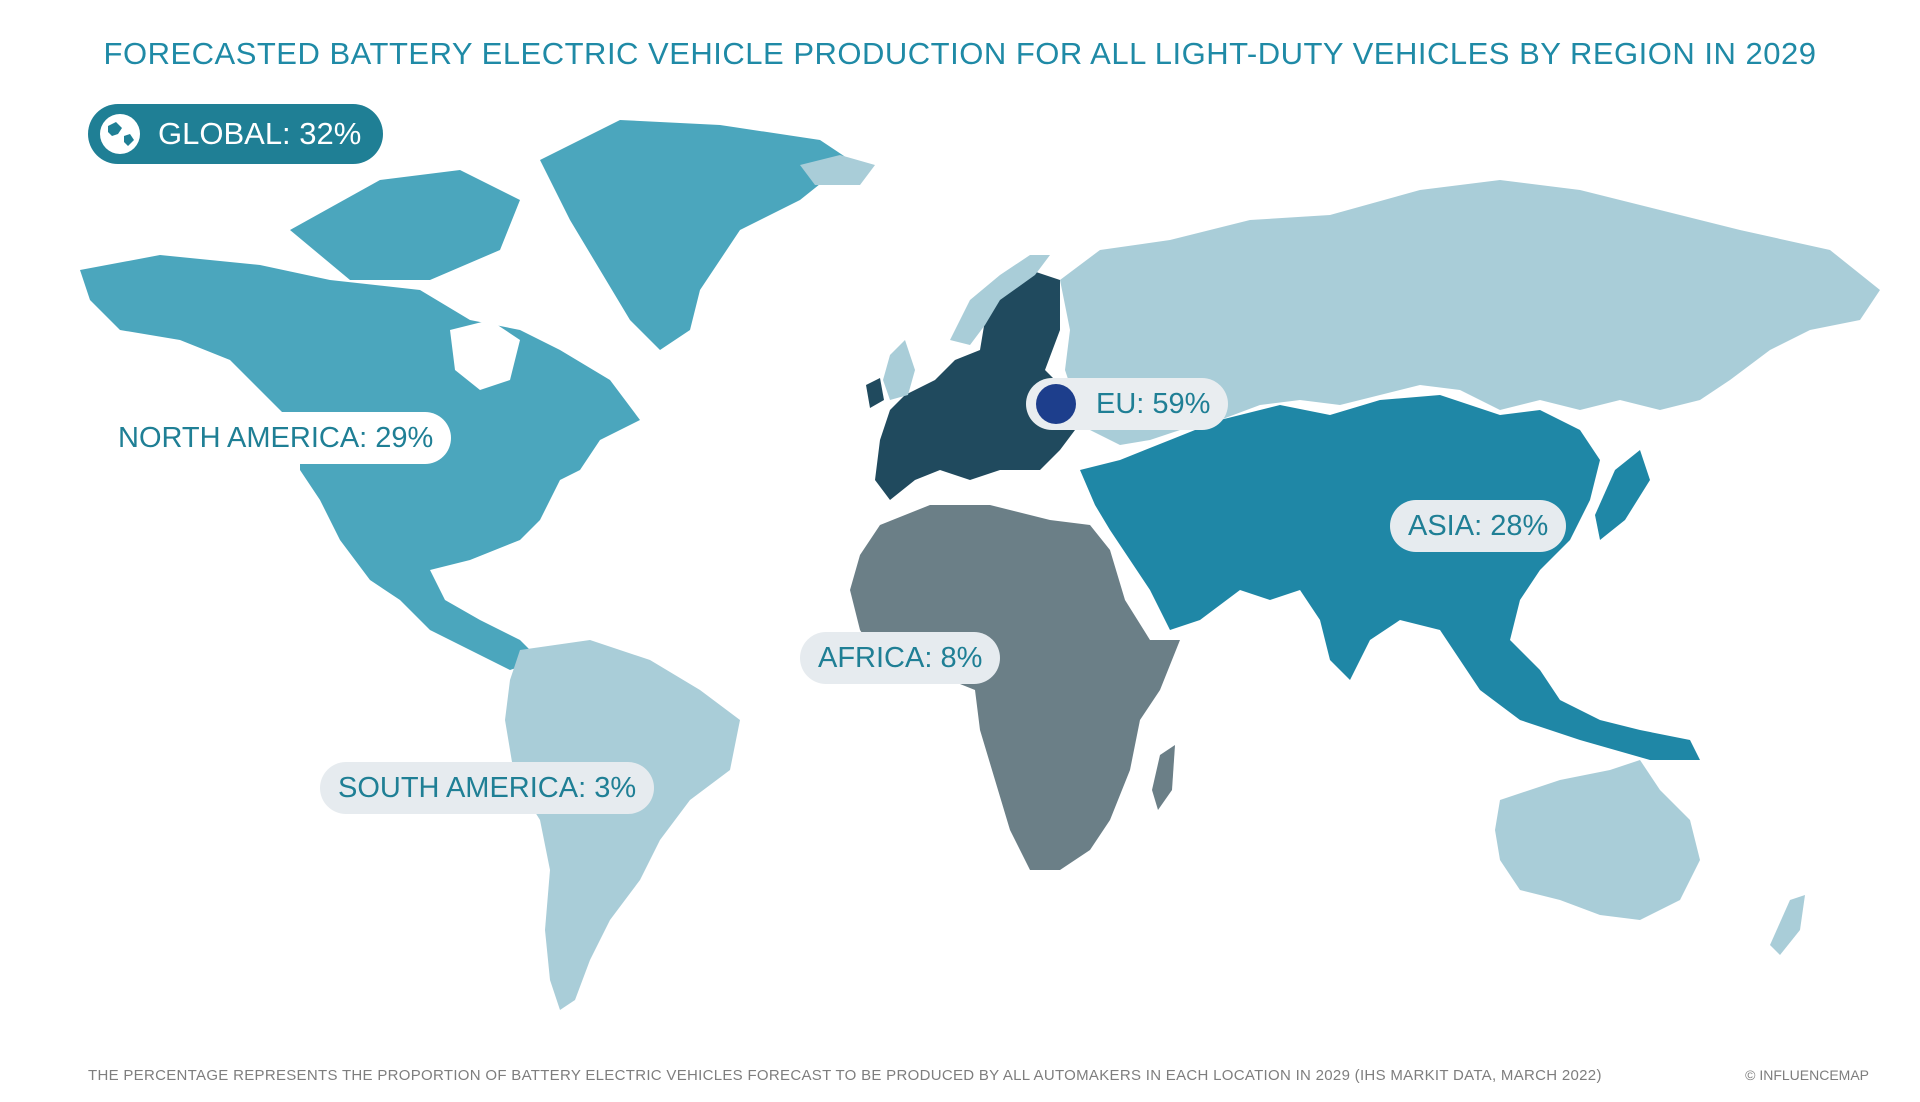  What do you see at coordinates (260, 133) in the screenshot?
I see `global-label: GLOBAL: 32%` at bounding box center [260, 133].